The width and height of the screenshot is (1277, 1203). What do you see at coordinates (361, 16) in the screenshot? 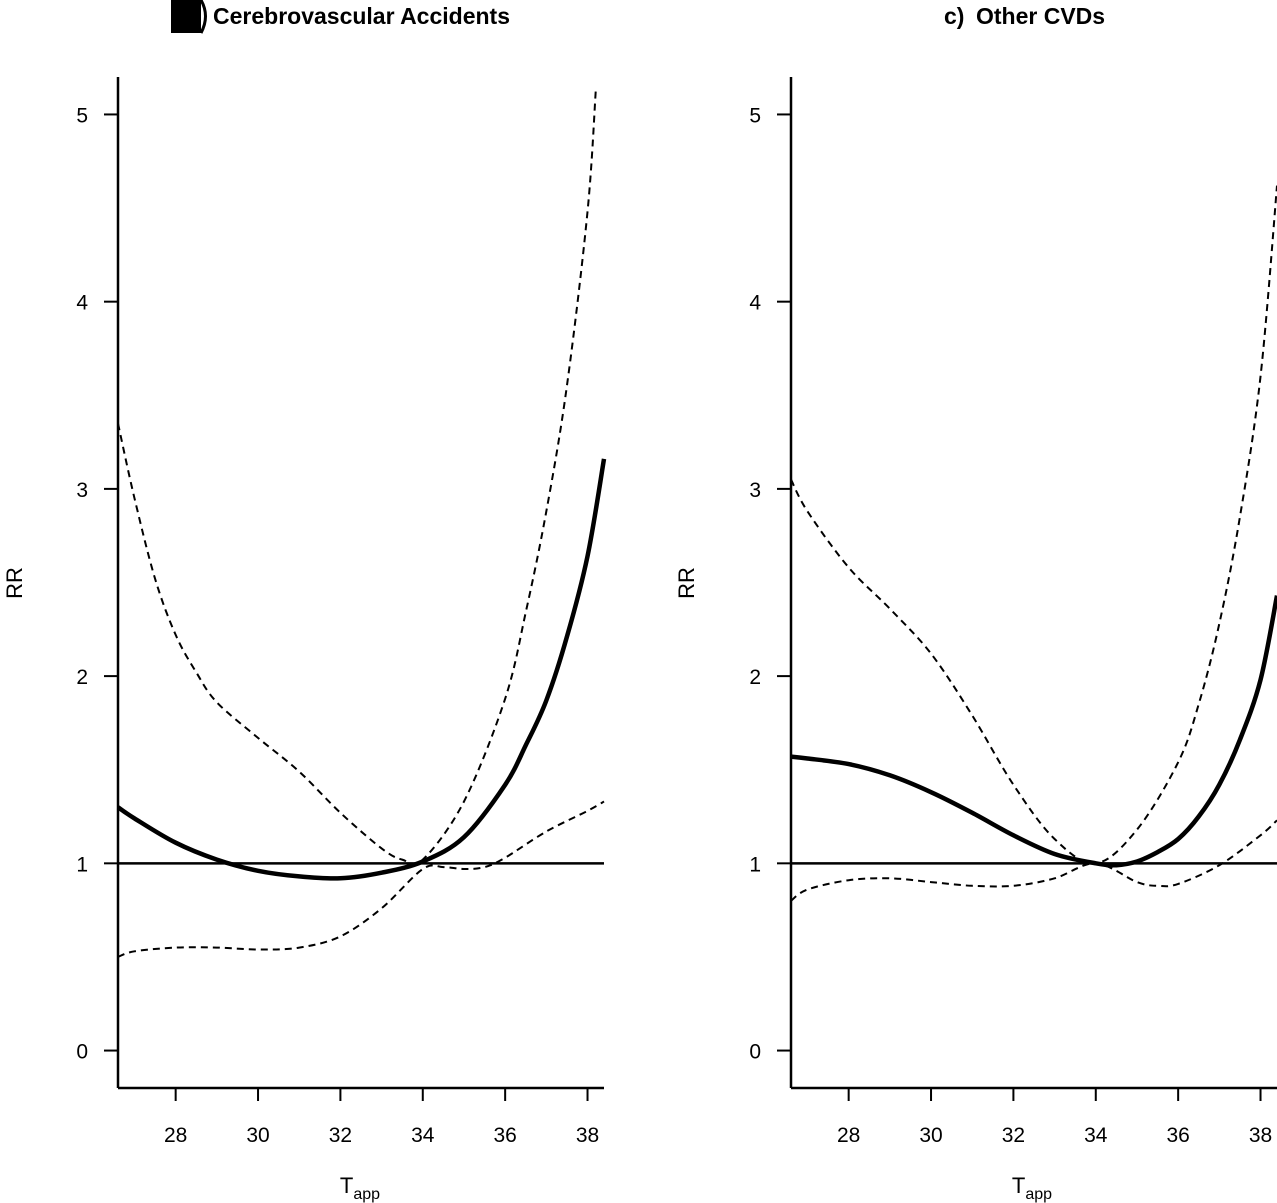
I see `chart-title: Cerebrovascular Accidents` at bounding box center [361, 16].